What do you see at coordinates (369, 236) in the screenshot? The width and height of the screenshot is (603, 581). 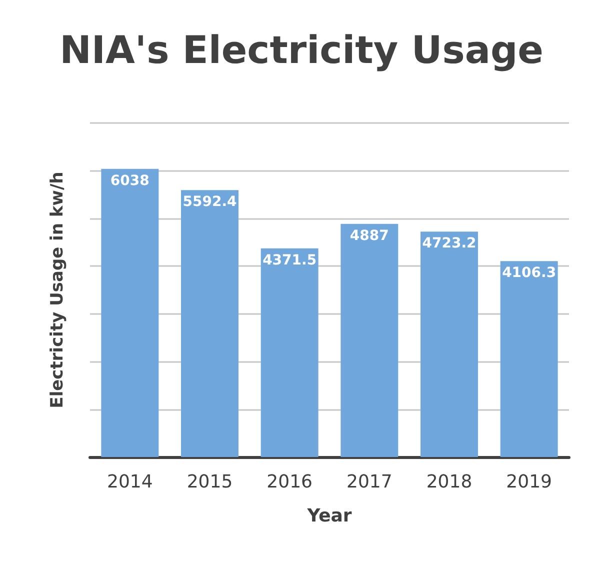 I see `data-label: 4887` at bounding box center [369, 236].